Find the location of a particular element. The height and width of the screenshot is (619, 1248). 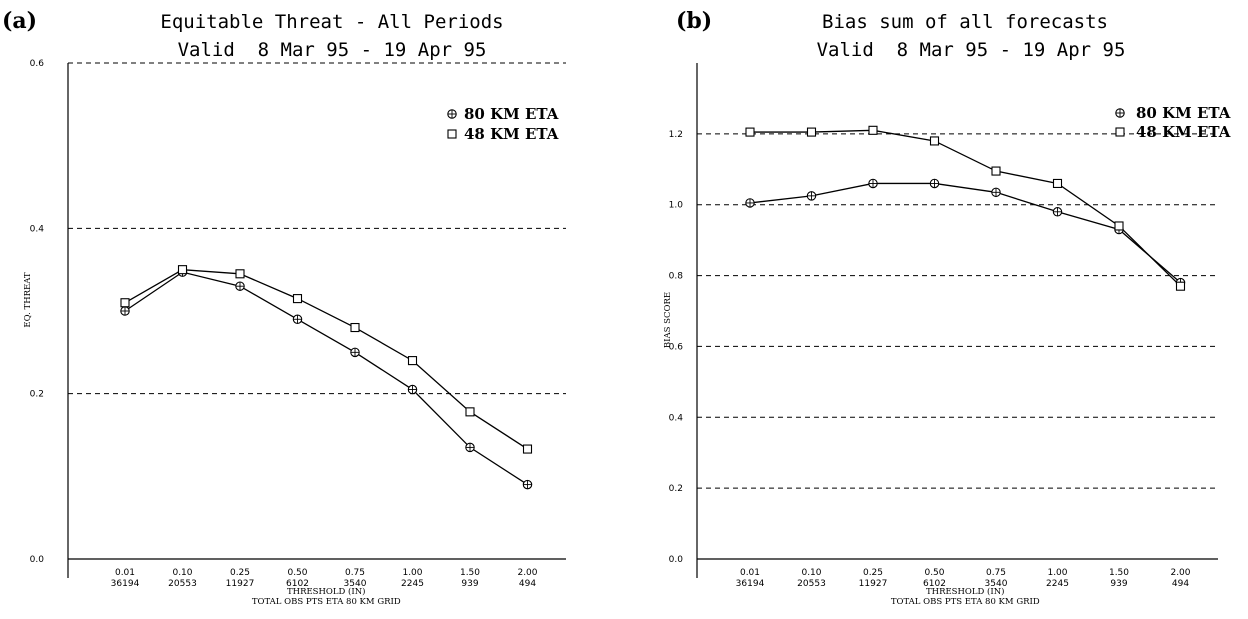

chart-title: Bias sum of all forecasts is located at coordinates (965, 22).